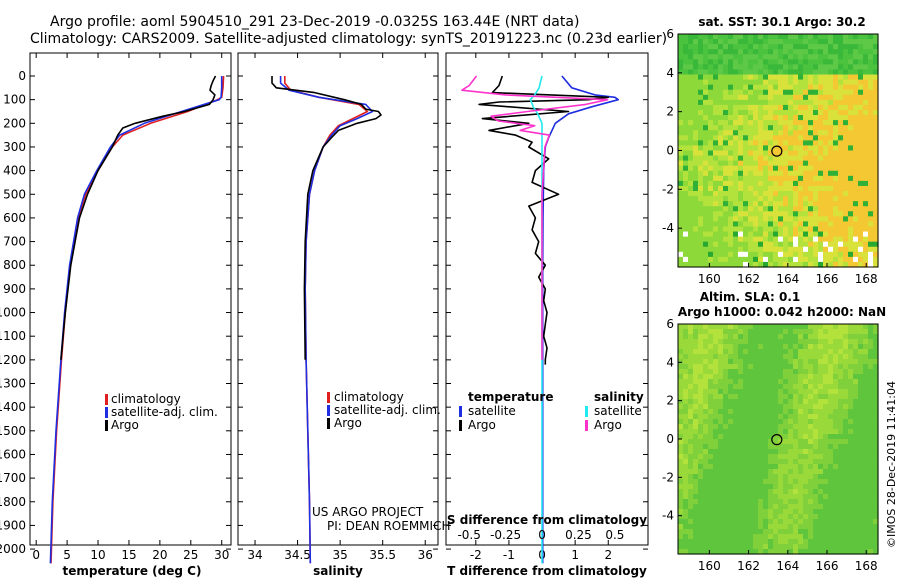 Image resolution: width=900 pixels, height=580 pixels. Describe the element at coordinates (161, 412) in the screenshot. I see `temperature-legend: climatology satellite-adj. clim. Argo` at that location.